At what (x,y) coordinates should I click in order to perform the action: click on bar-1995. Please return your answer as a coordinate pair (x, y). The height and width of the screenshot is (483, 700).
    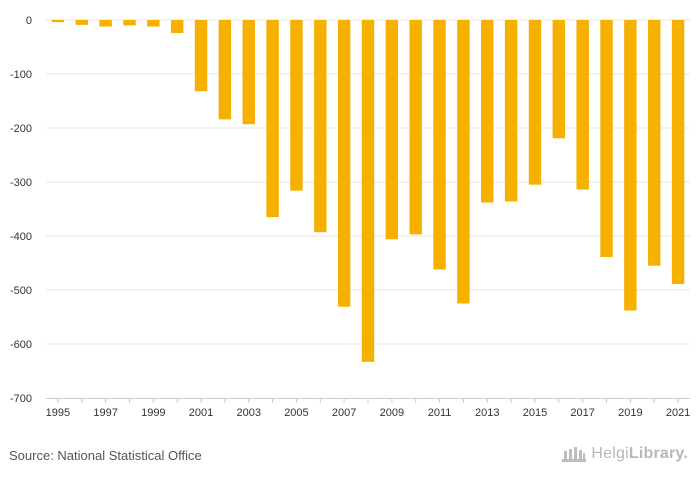
    Looking at the image, I should click on (58, 21).